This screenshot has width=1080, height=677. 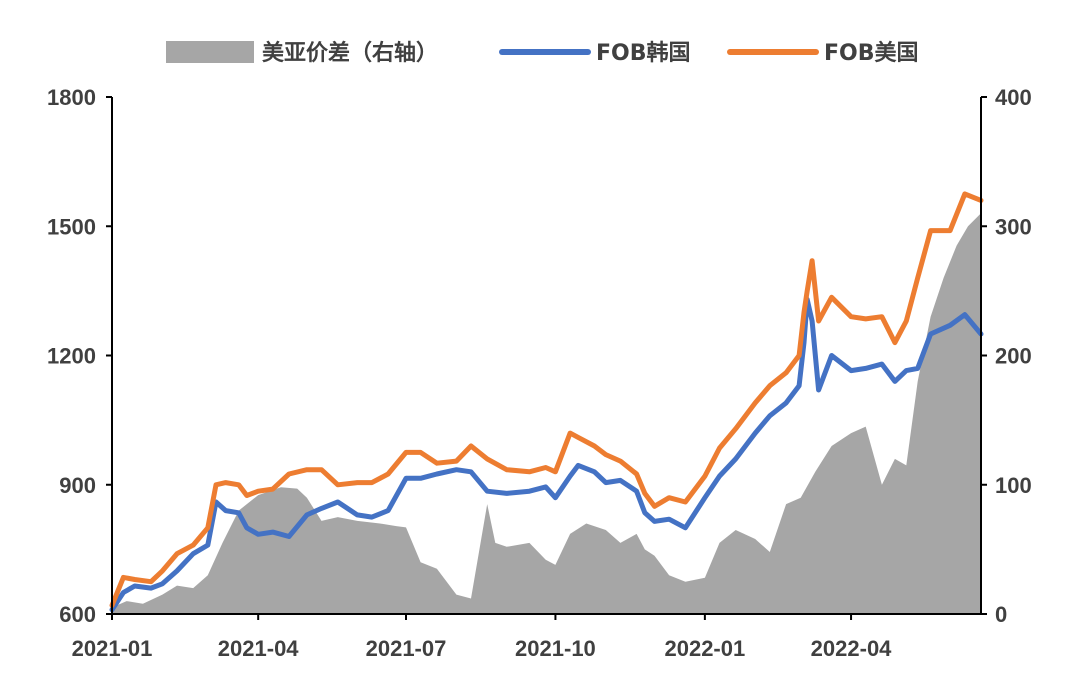 What do you see at coordinates (77, 485) in the screenshot?
I see `left-tick-label: 900` at bounding box center [77, 485].